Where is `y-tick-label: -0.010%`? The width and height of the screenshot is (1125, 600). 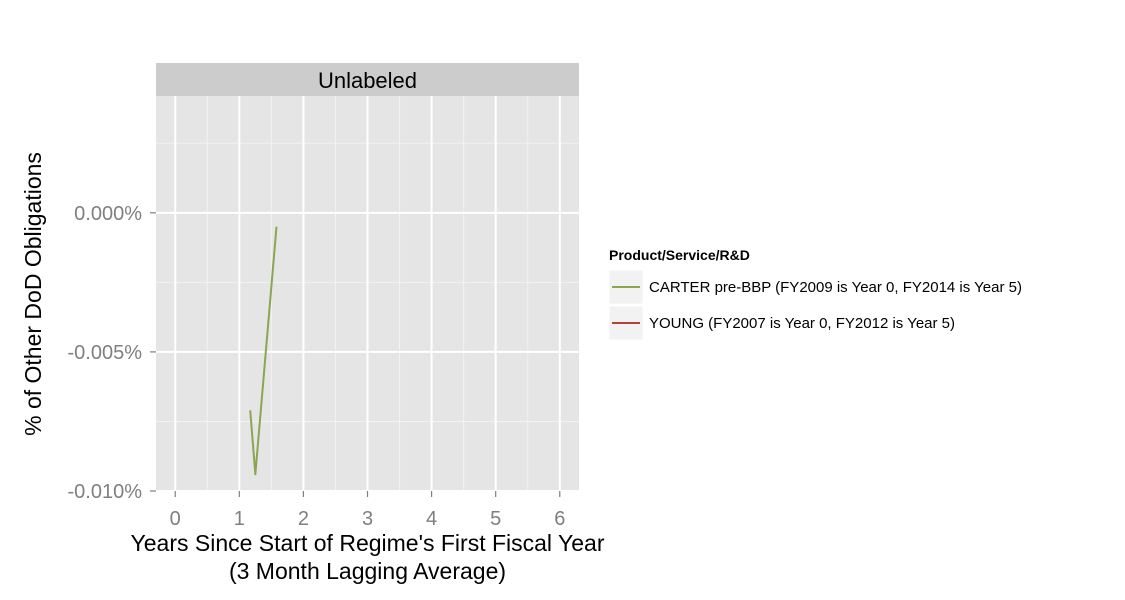 y-tick-label: -0.010% is located at coordinates (105, 492).